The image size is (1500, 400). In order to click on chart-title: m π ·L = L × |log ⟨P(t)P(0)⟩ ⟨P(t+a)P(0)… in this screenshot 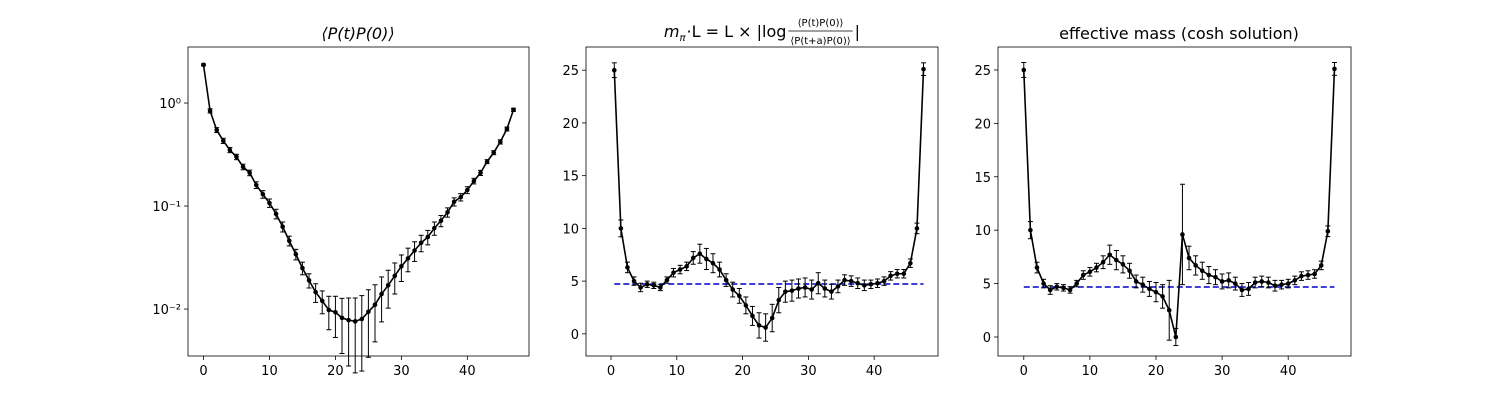, I will do `click(762, 32)`.